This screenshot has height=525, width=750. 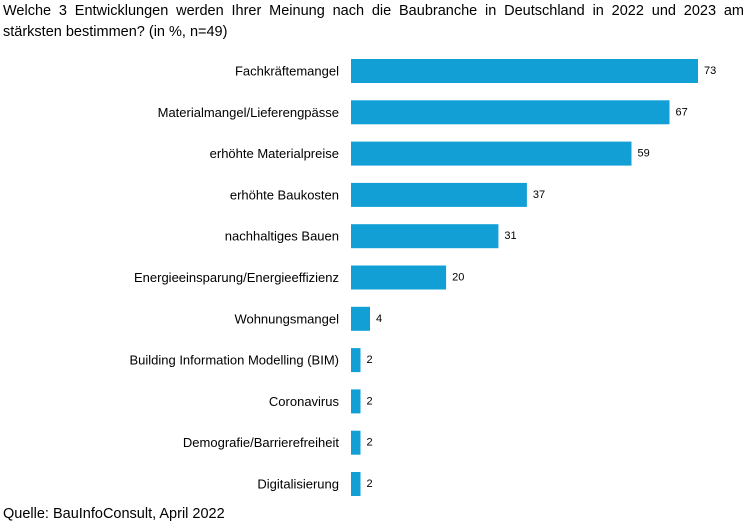 What do you see at coordinates (298, 484) in the screenshot?
I see `category-label: Digitalisierung` at bounding box center [298, 484].